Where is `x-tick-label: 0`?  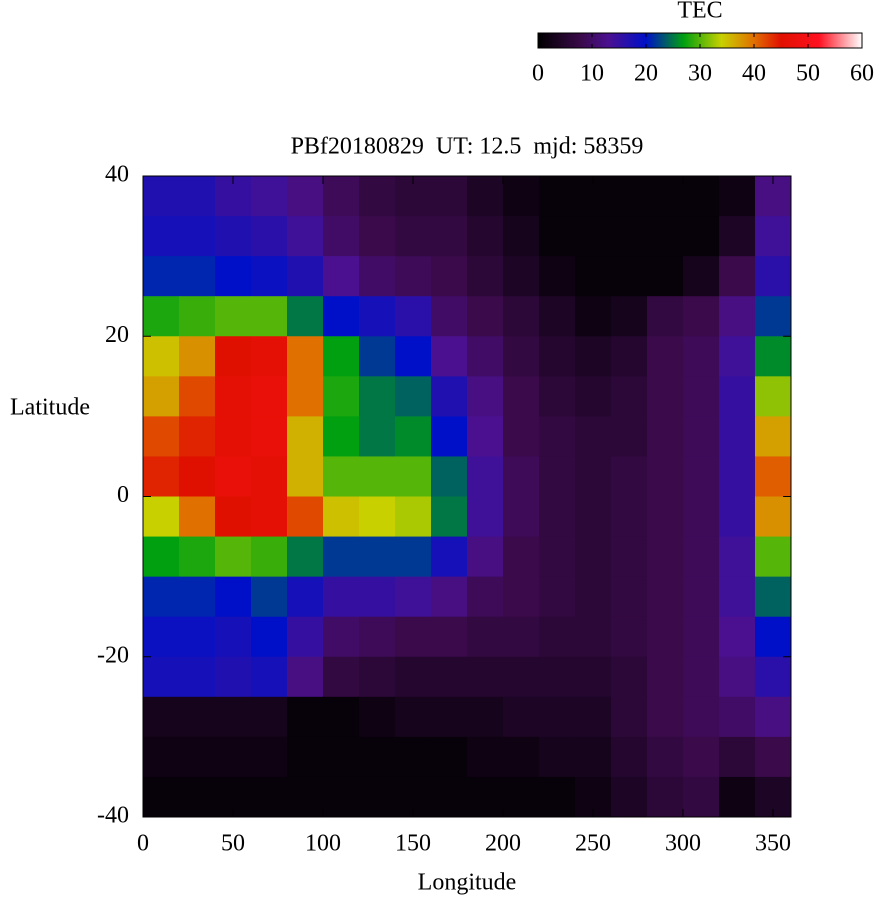 x-tick-label: 0 is located at coordinates (143, 844).